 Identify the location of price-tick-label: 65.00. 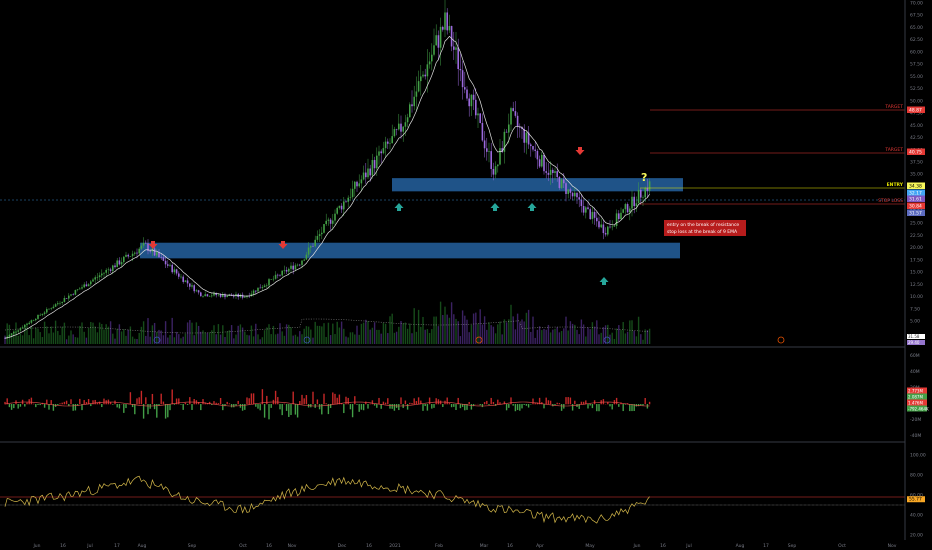
(916, 28).